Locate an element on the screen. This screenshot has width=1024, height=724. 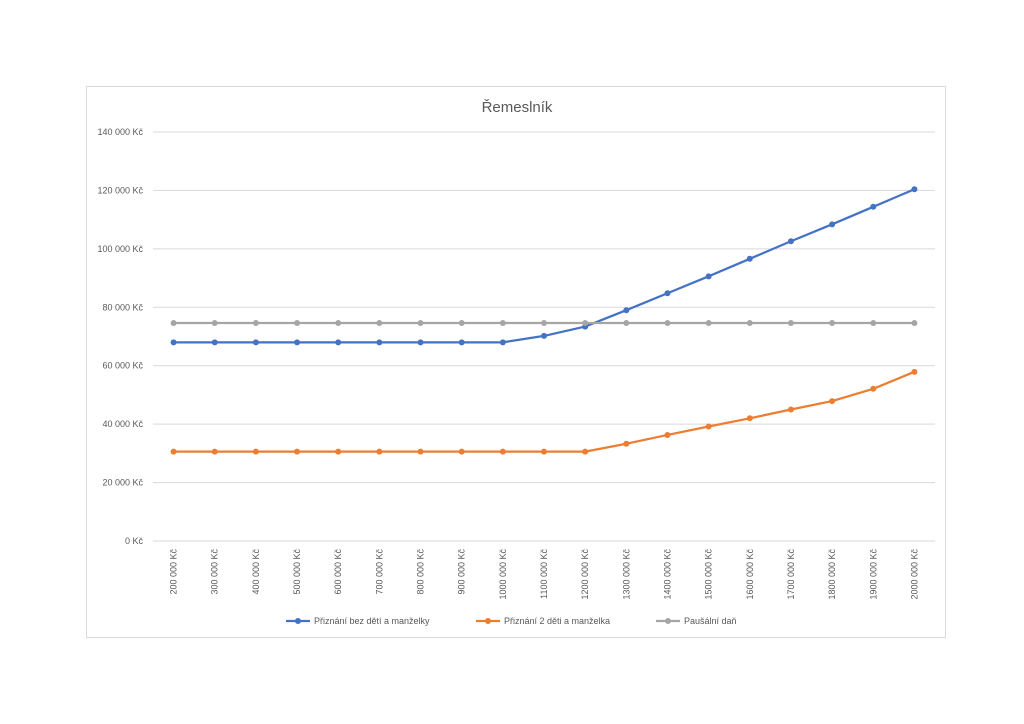
legend-item: Přiznání bez dětí a manželky is located at coordinates (358, 621).